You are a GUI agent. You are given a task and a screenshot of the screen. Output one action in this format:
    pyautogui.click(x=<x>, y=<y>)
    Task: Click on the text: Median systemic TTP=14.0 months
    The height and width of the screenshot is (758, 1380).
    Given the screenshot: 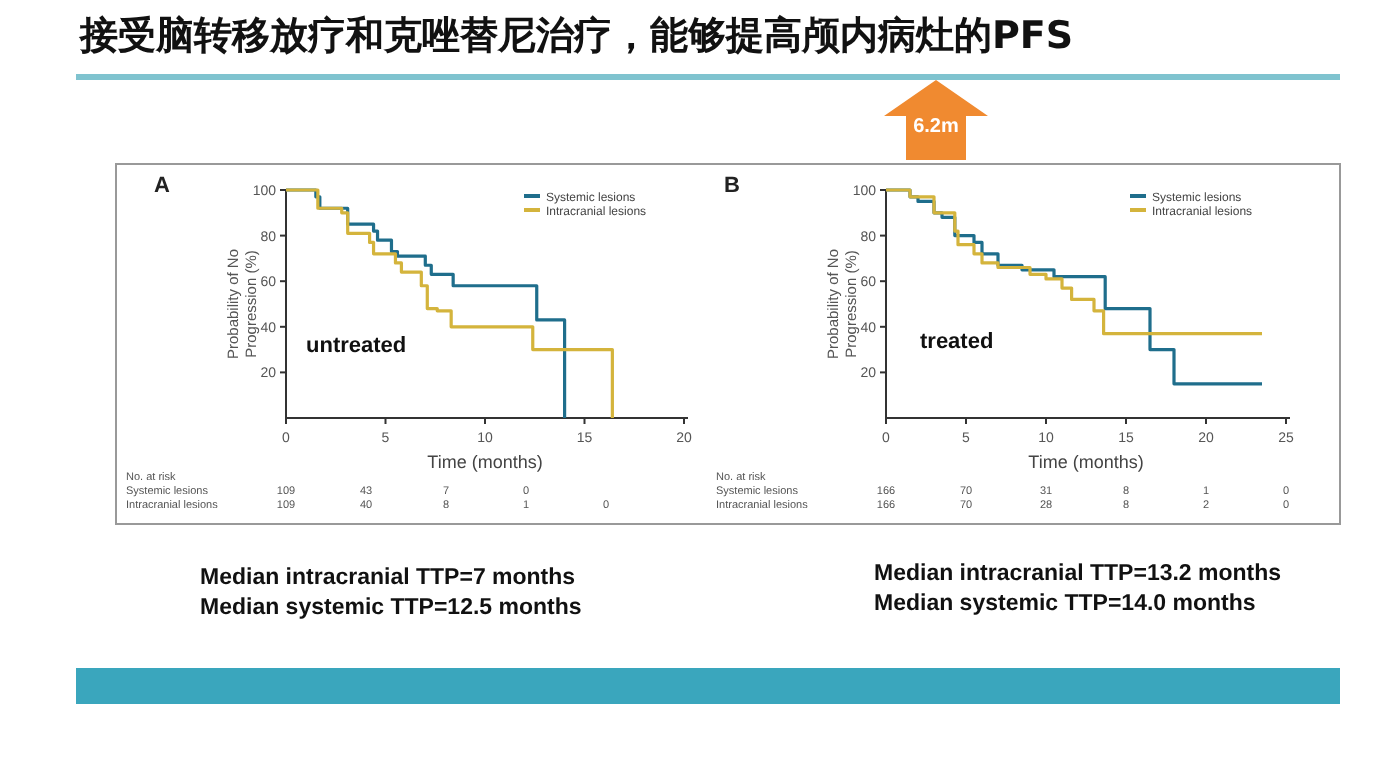 What is the action you would take?
    pyautogui.click(x=1065, y=604)
    